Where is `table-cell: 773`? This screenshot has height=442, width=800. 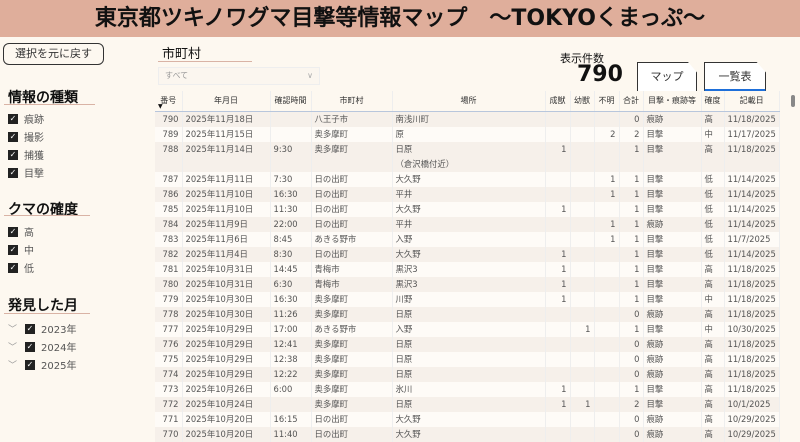 table-cell: 773 is located at coordinates (169, 389).